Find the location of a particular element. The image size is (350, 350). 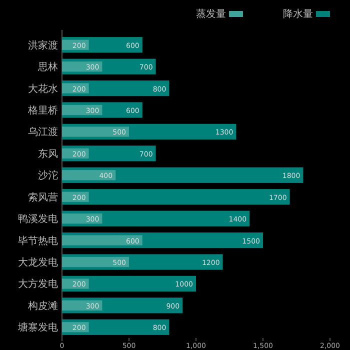

y-tick-label: 鸭溪发电 is located at coordinates (38, 219).